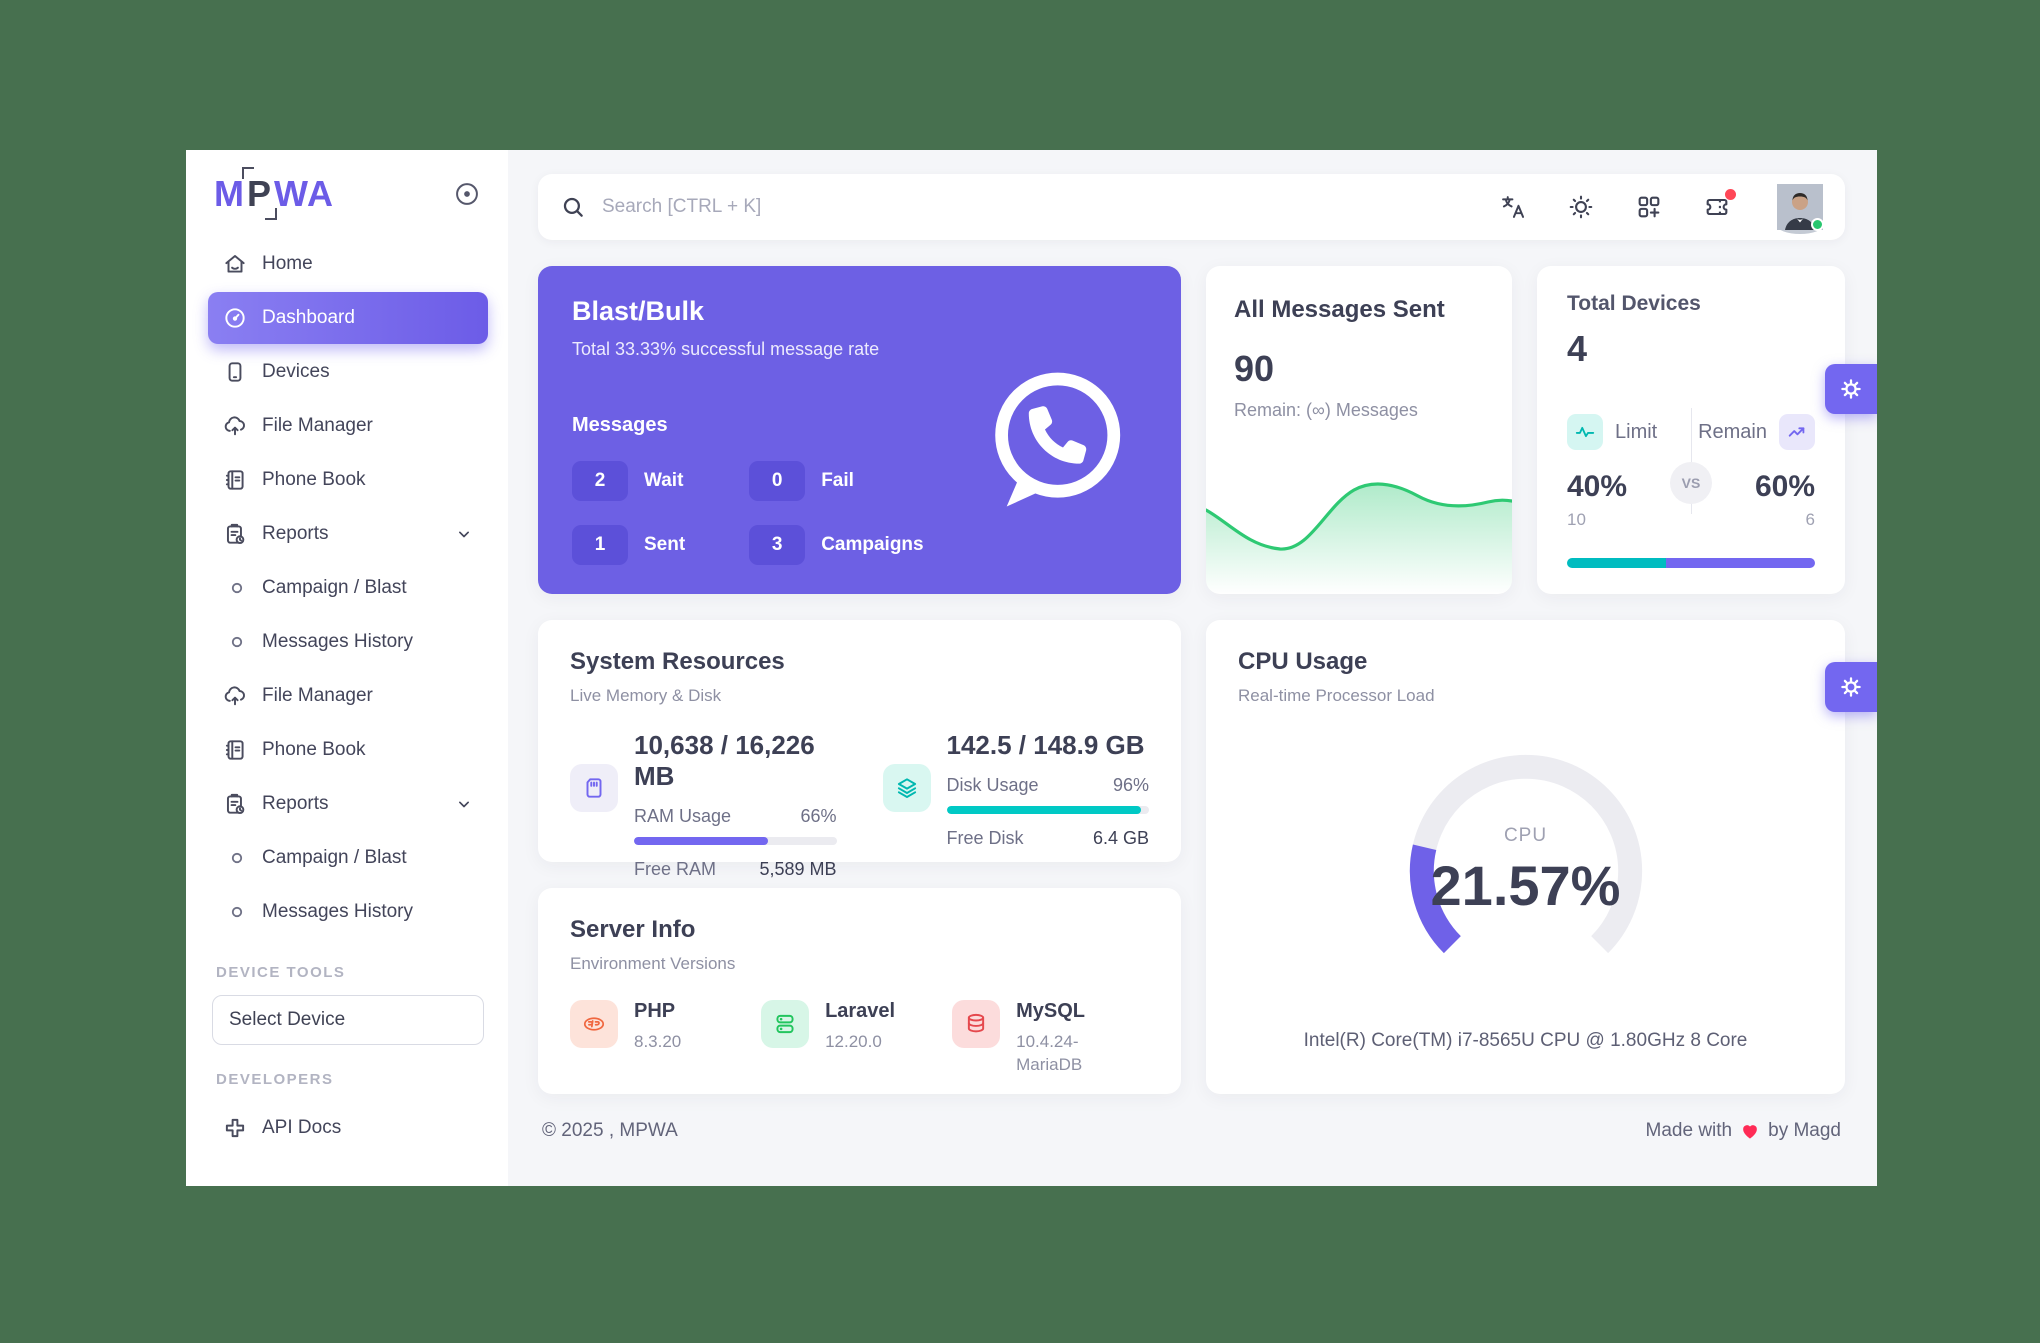 This screenshot has height=1343, width=2040. Describe the element at coordinates (314, 749) in the screenshot. I see `sidebar-item-label: Phone Book` at that location.